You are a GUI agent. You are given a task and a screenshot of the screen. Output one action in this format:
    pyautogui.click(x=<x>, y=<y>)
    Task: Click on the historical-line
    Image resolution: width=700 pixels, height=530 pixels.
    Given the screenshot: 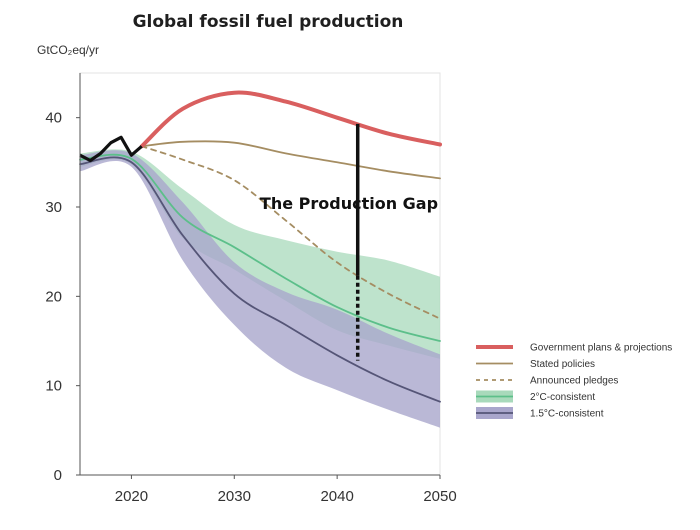 What is the action you would take?
    pyautogui.click(x=111, y=149)
    